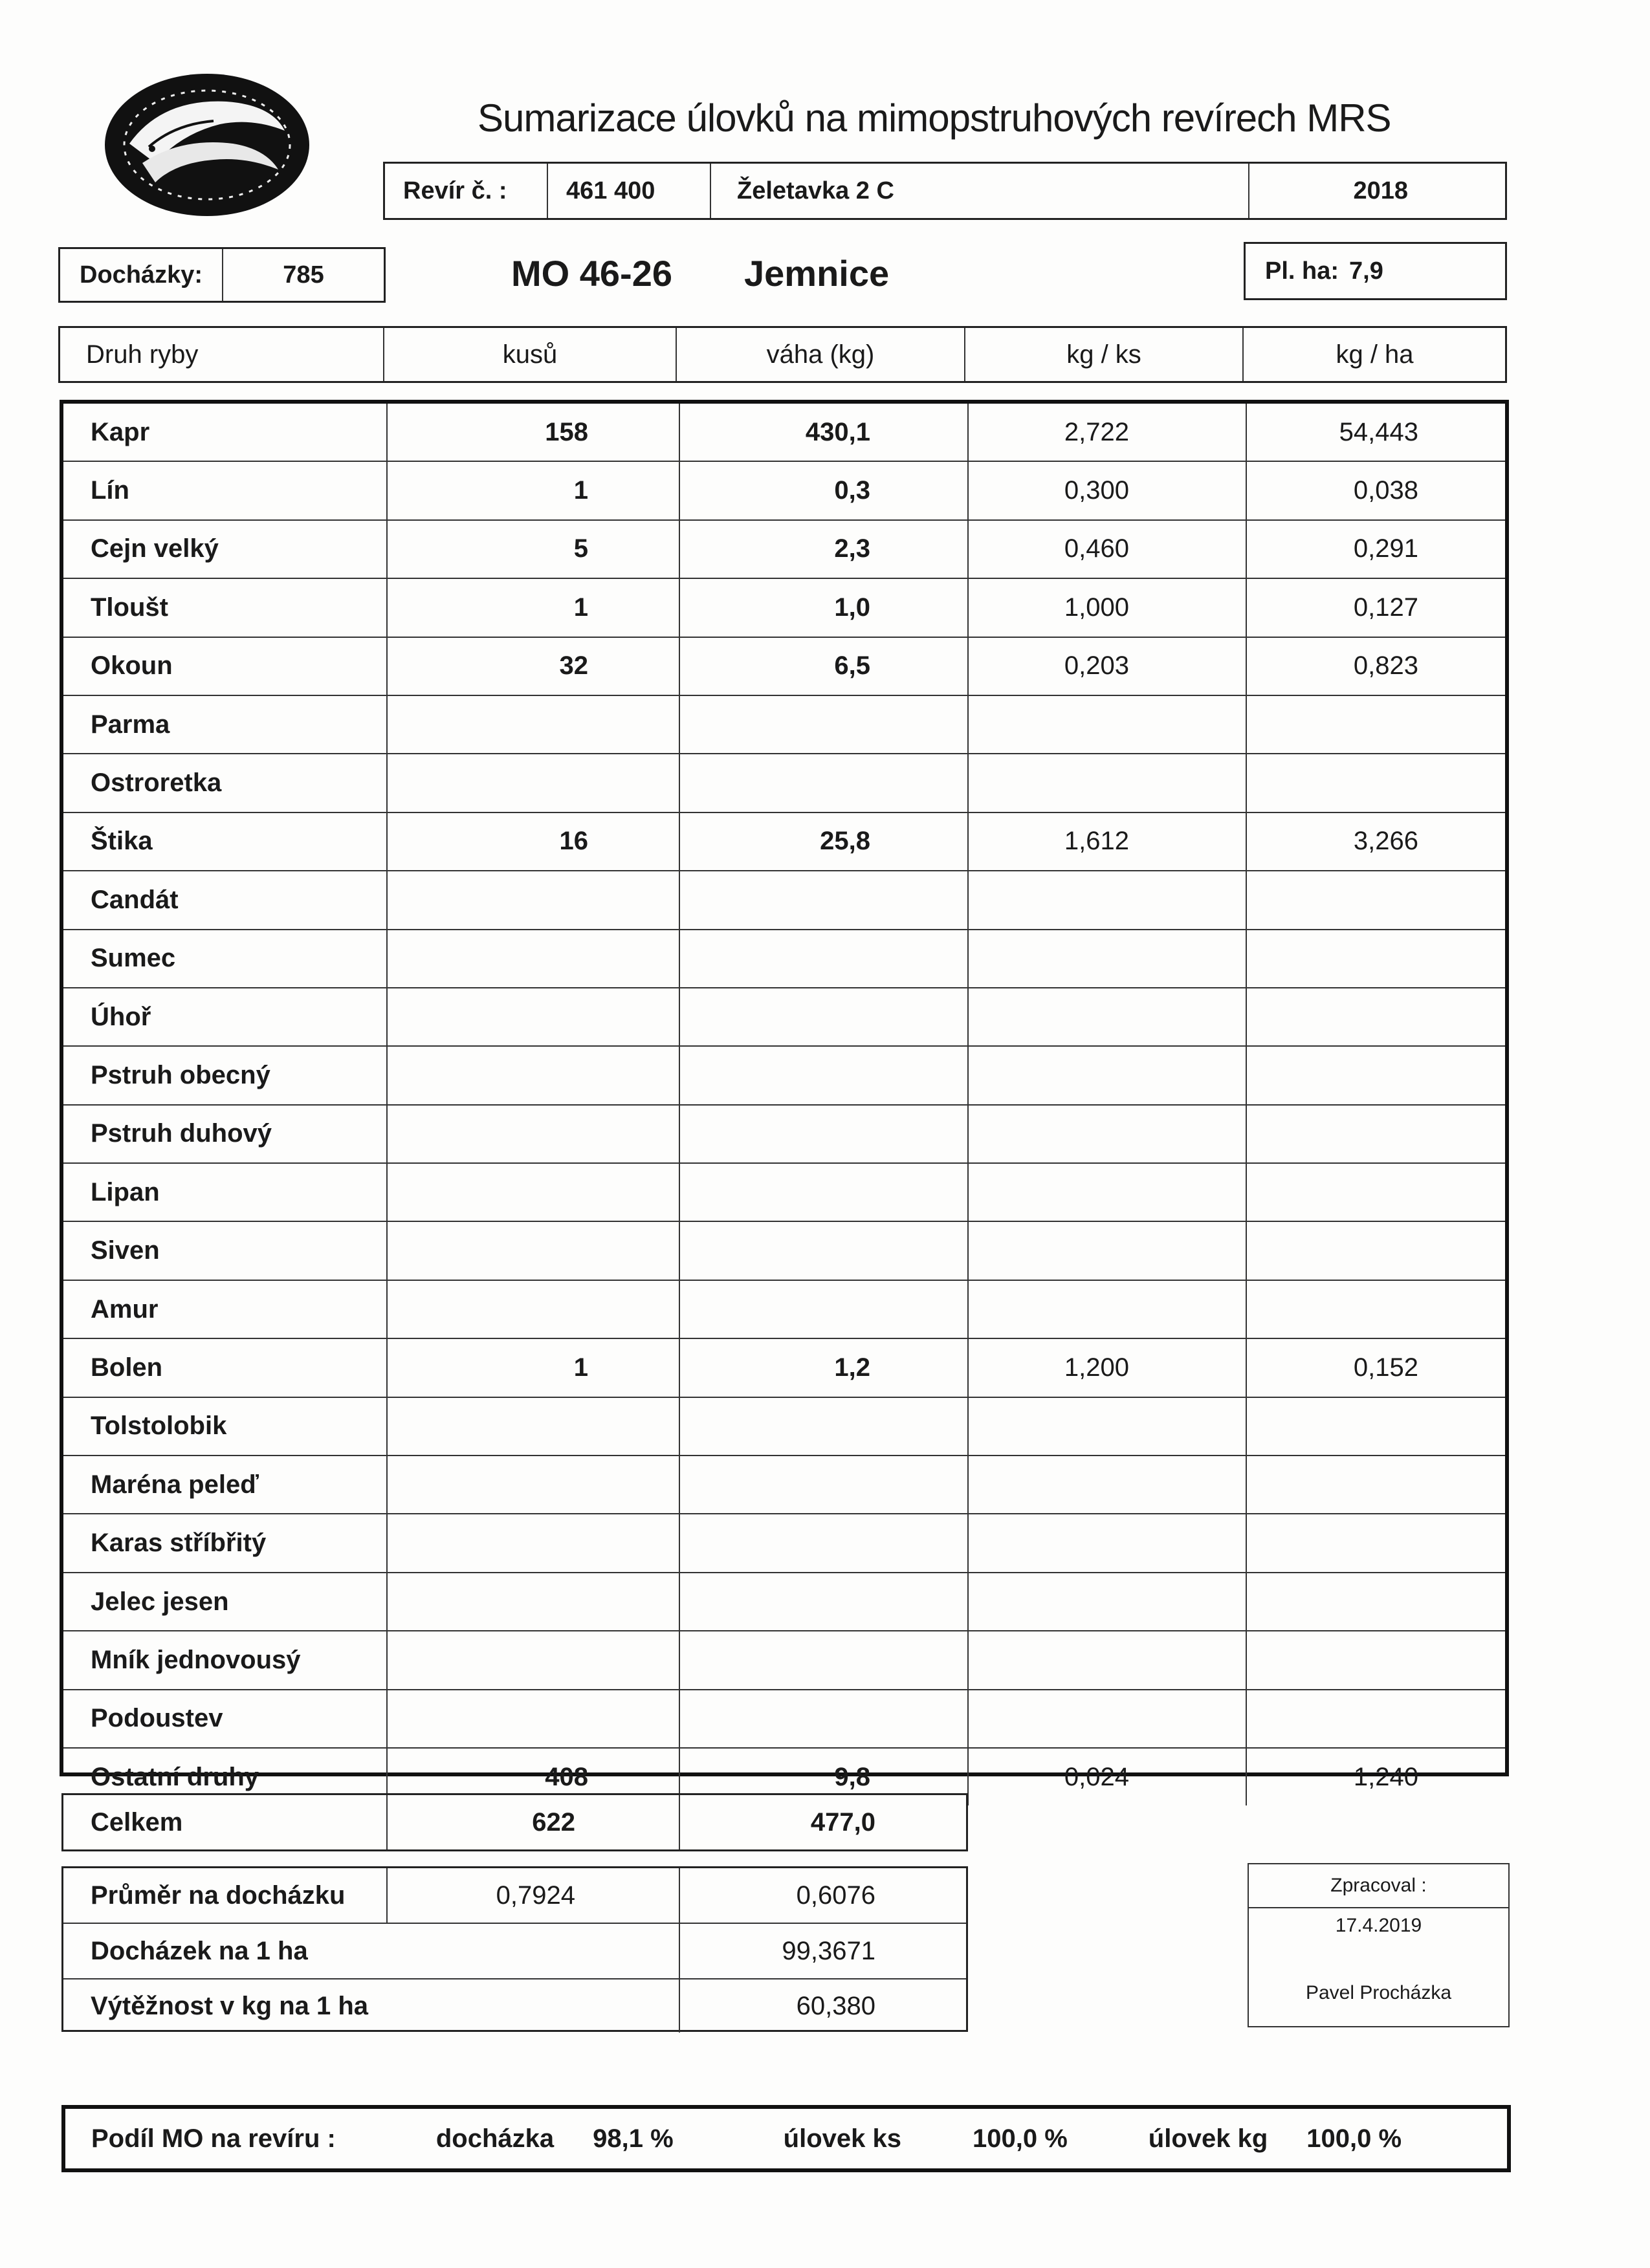 This screenshot has width=1650, height=2268. I want to click on kg-per-ha-cell: 54,443, so click(1379, 432).